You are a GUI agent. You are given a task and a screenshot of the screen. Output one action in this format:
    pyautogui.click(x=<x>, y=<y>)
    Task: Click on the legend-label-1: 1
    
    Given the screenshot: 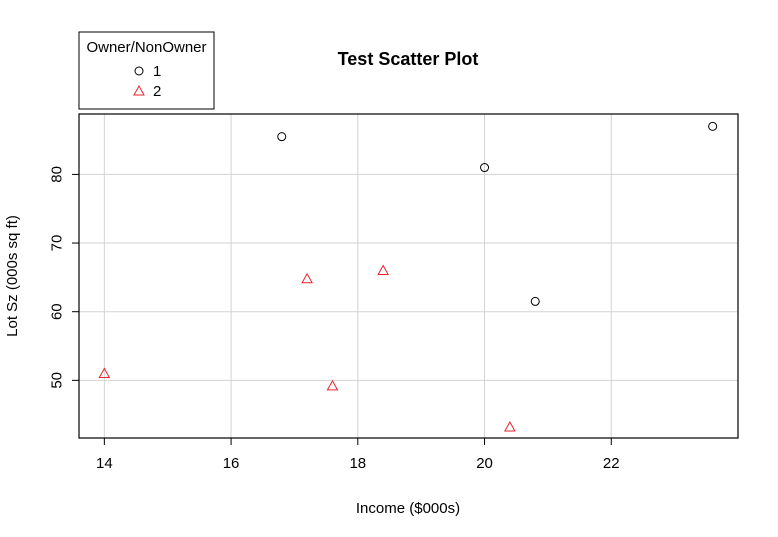 What is the action you would take?
    pyautogui.click(x=157, y=71)
    